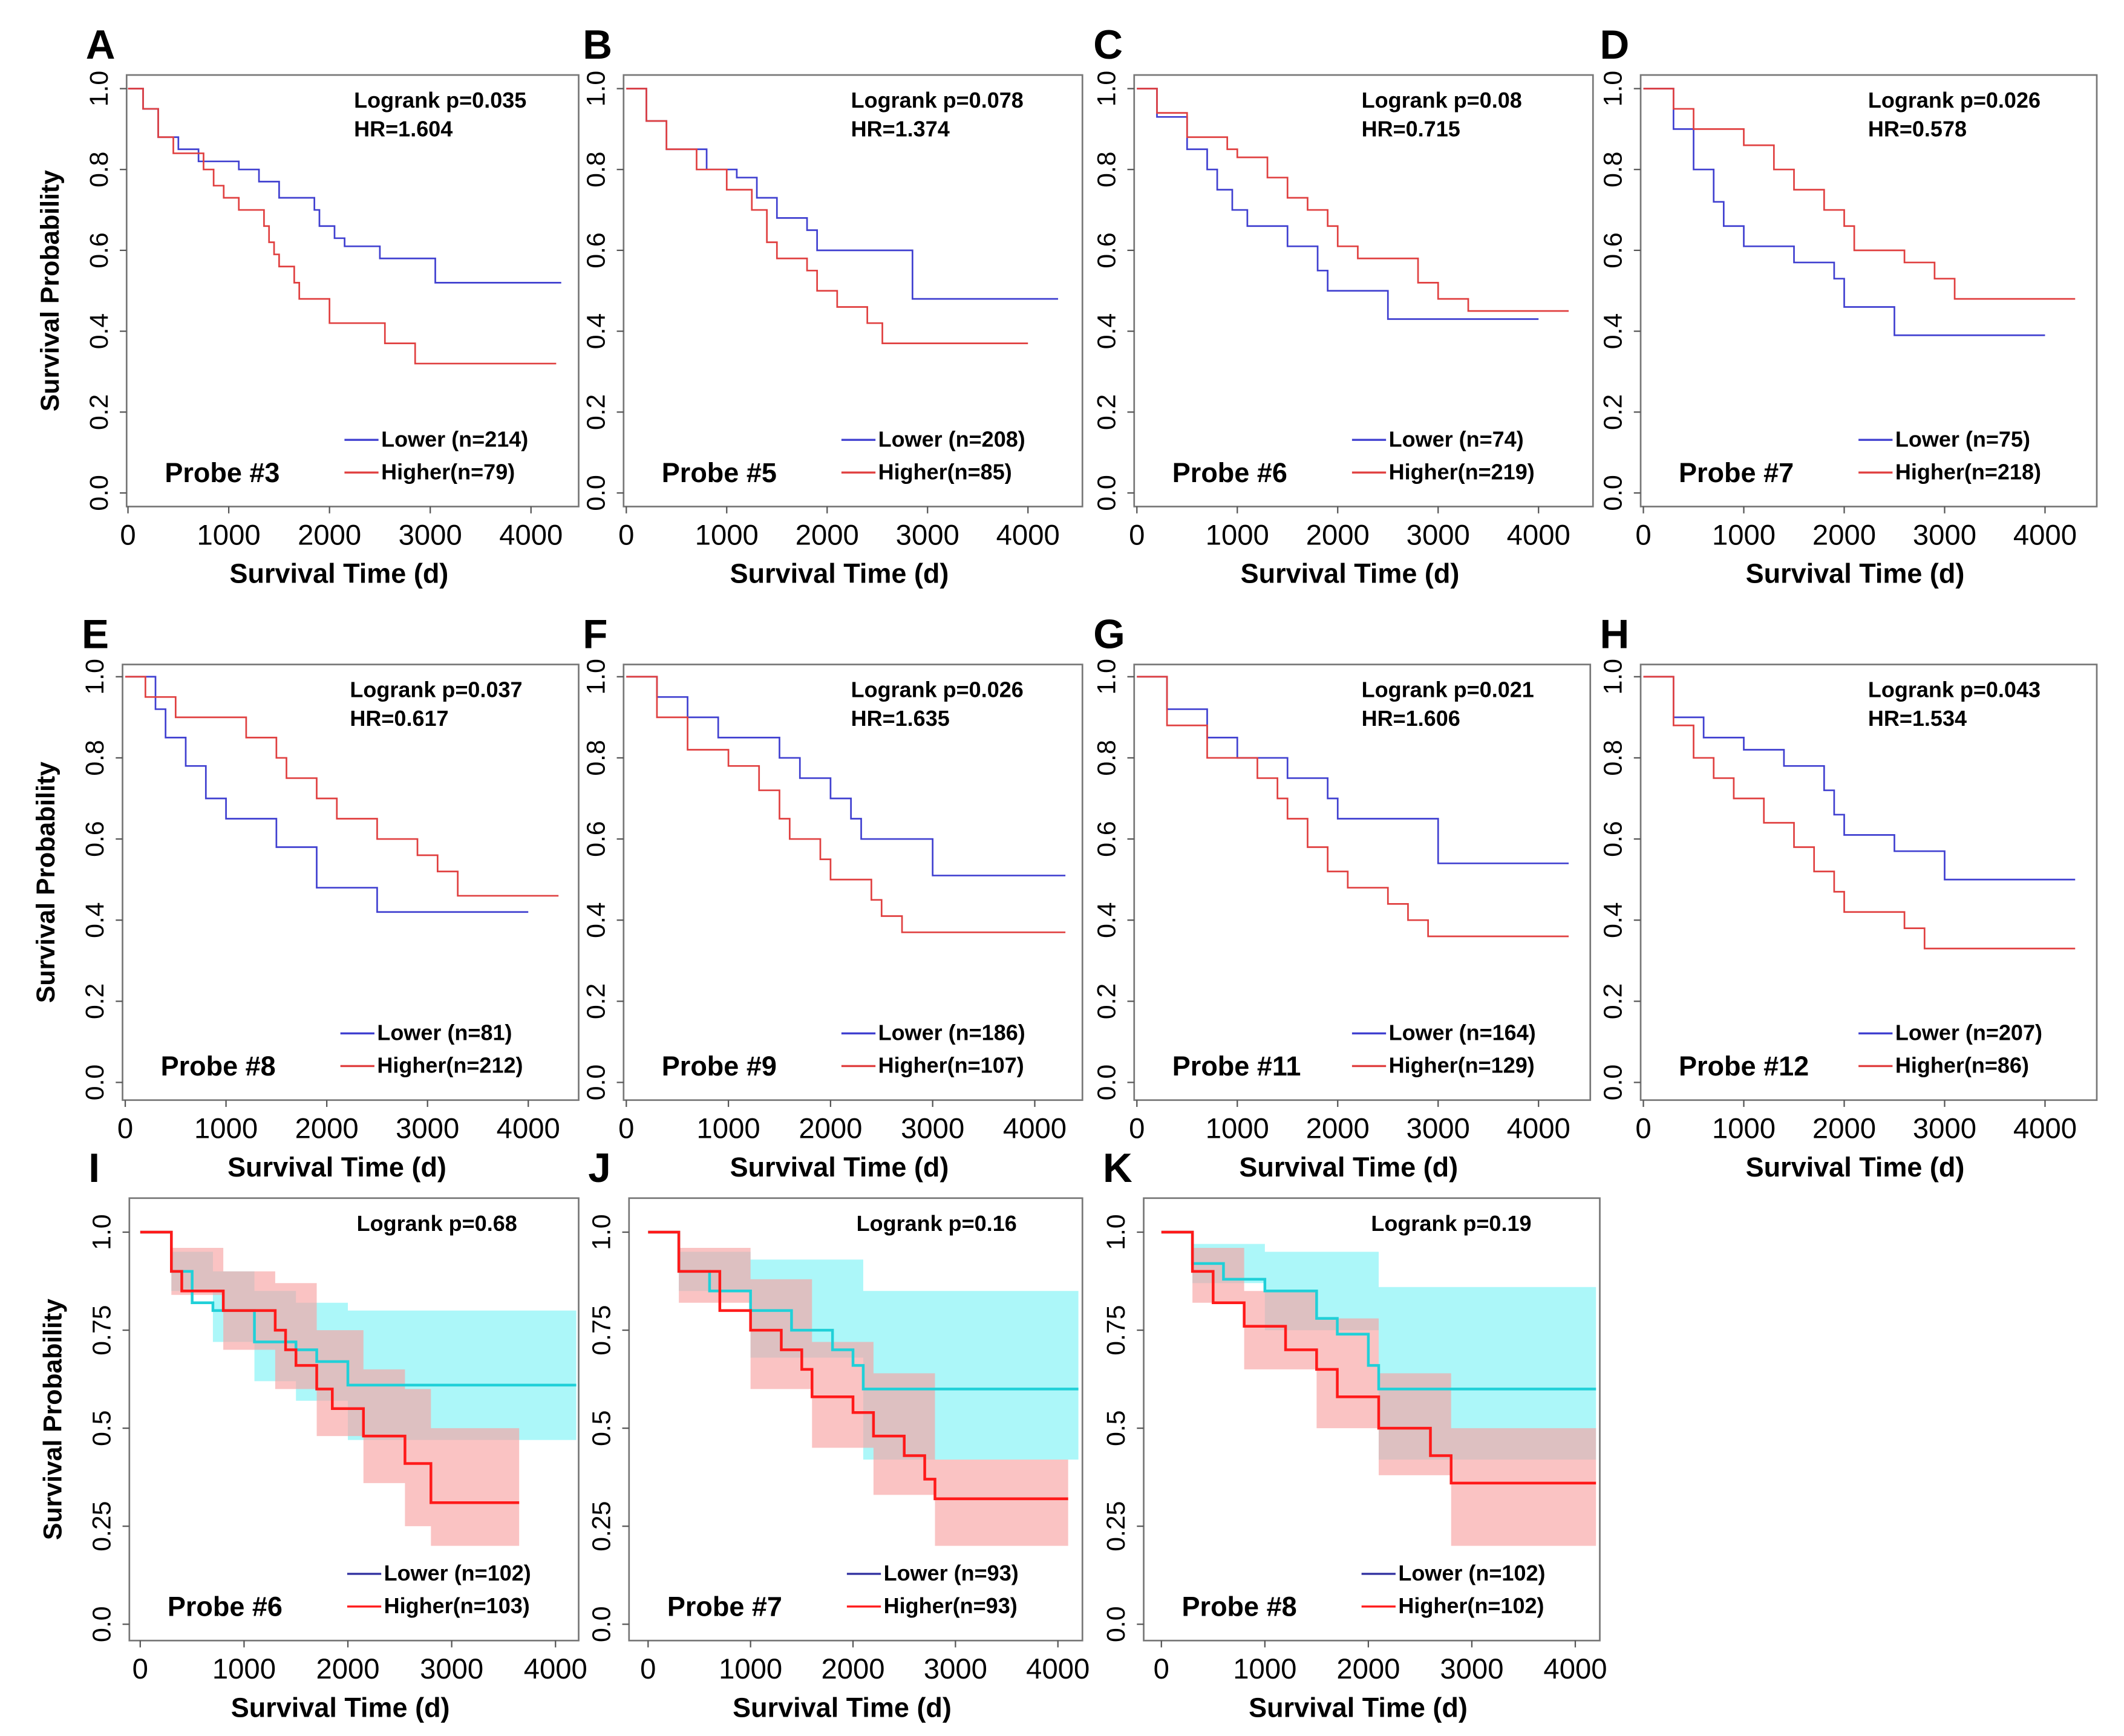  I want to click on hazard-ratio: HR=0.617, so click(399, 718).